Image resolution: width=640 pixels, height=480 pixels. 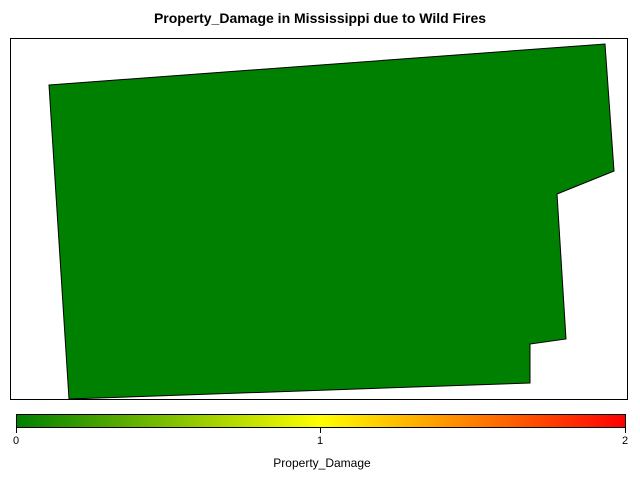 What do you see at coordinates (16, 441) in the screenshot?
I see `legend-tick-label-0: 0` at bounding box center [16, 441].